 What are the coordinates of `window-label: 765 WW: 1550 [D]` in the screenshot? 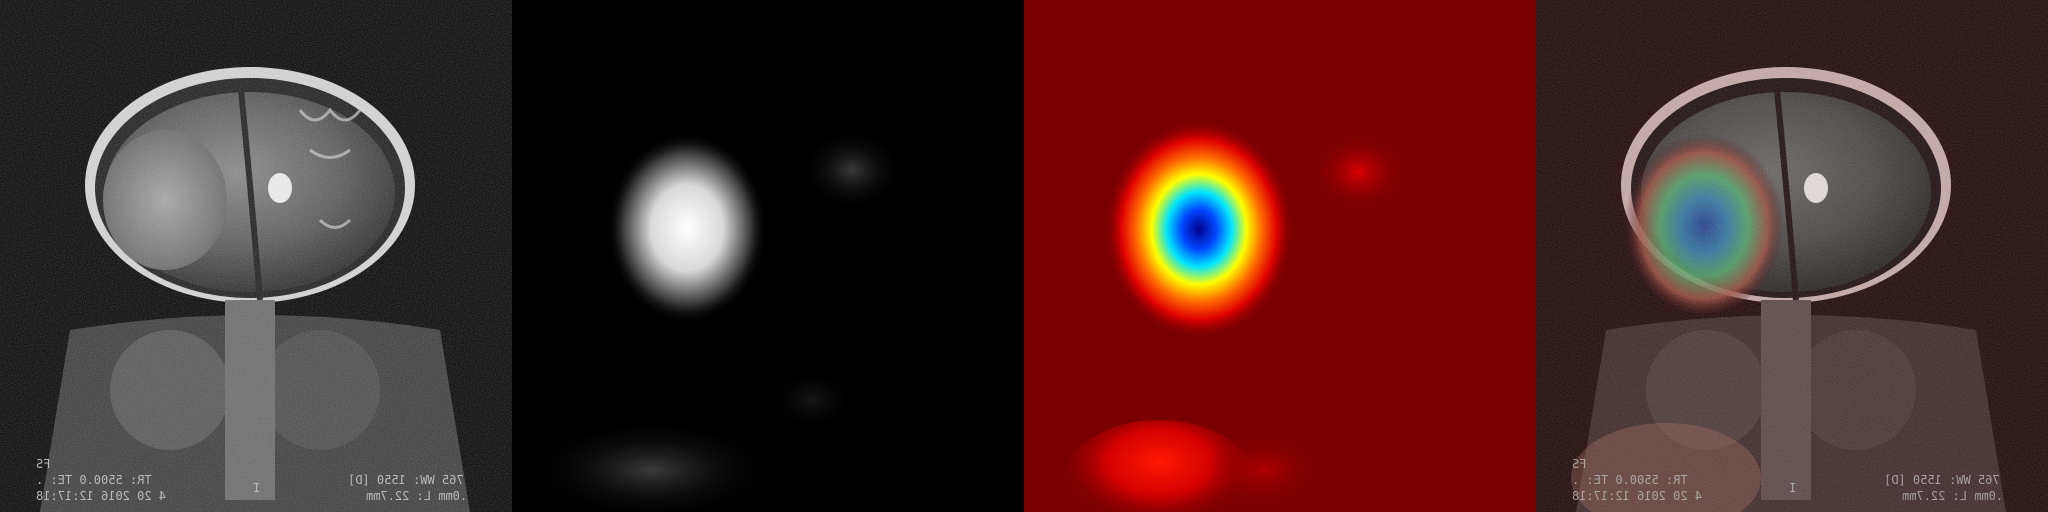 It's located at (406, 480).